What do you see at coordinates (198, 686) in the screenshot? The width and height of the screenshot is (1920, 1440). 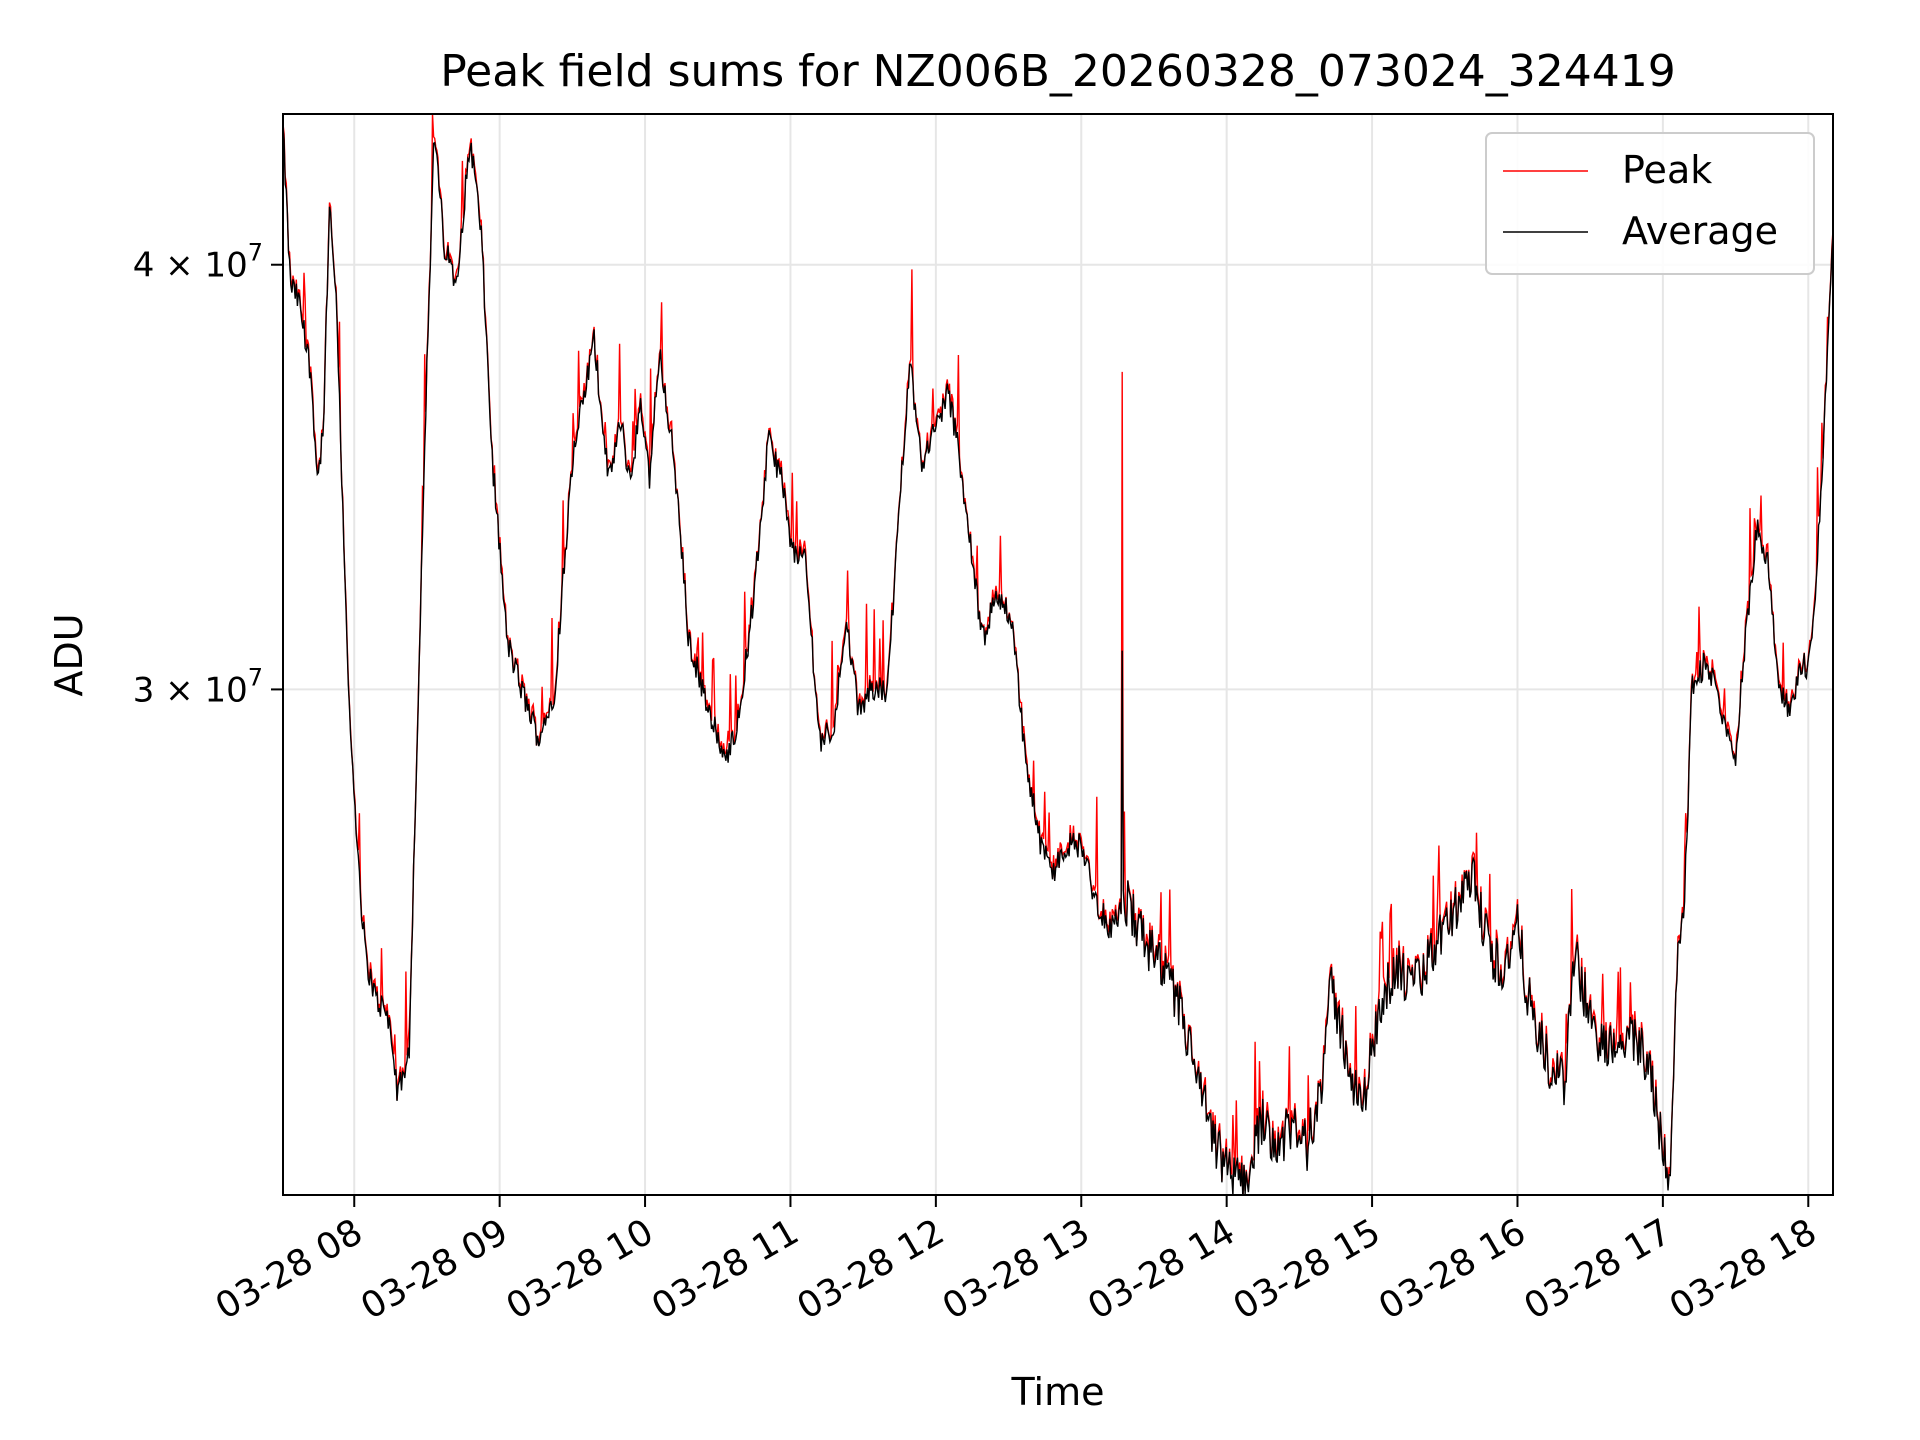 I see `y-tick-label: 3 × 107` at bounding box center [198, 686].